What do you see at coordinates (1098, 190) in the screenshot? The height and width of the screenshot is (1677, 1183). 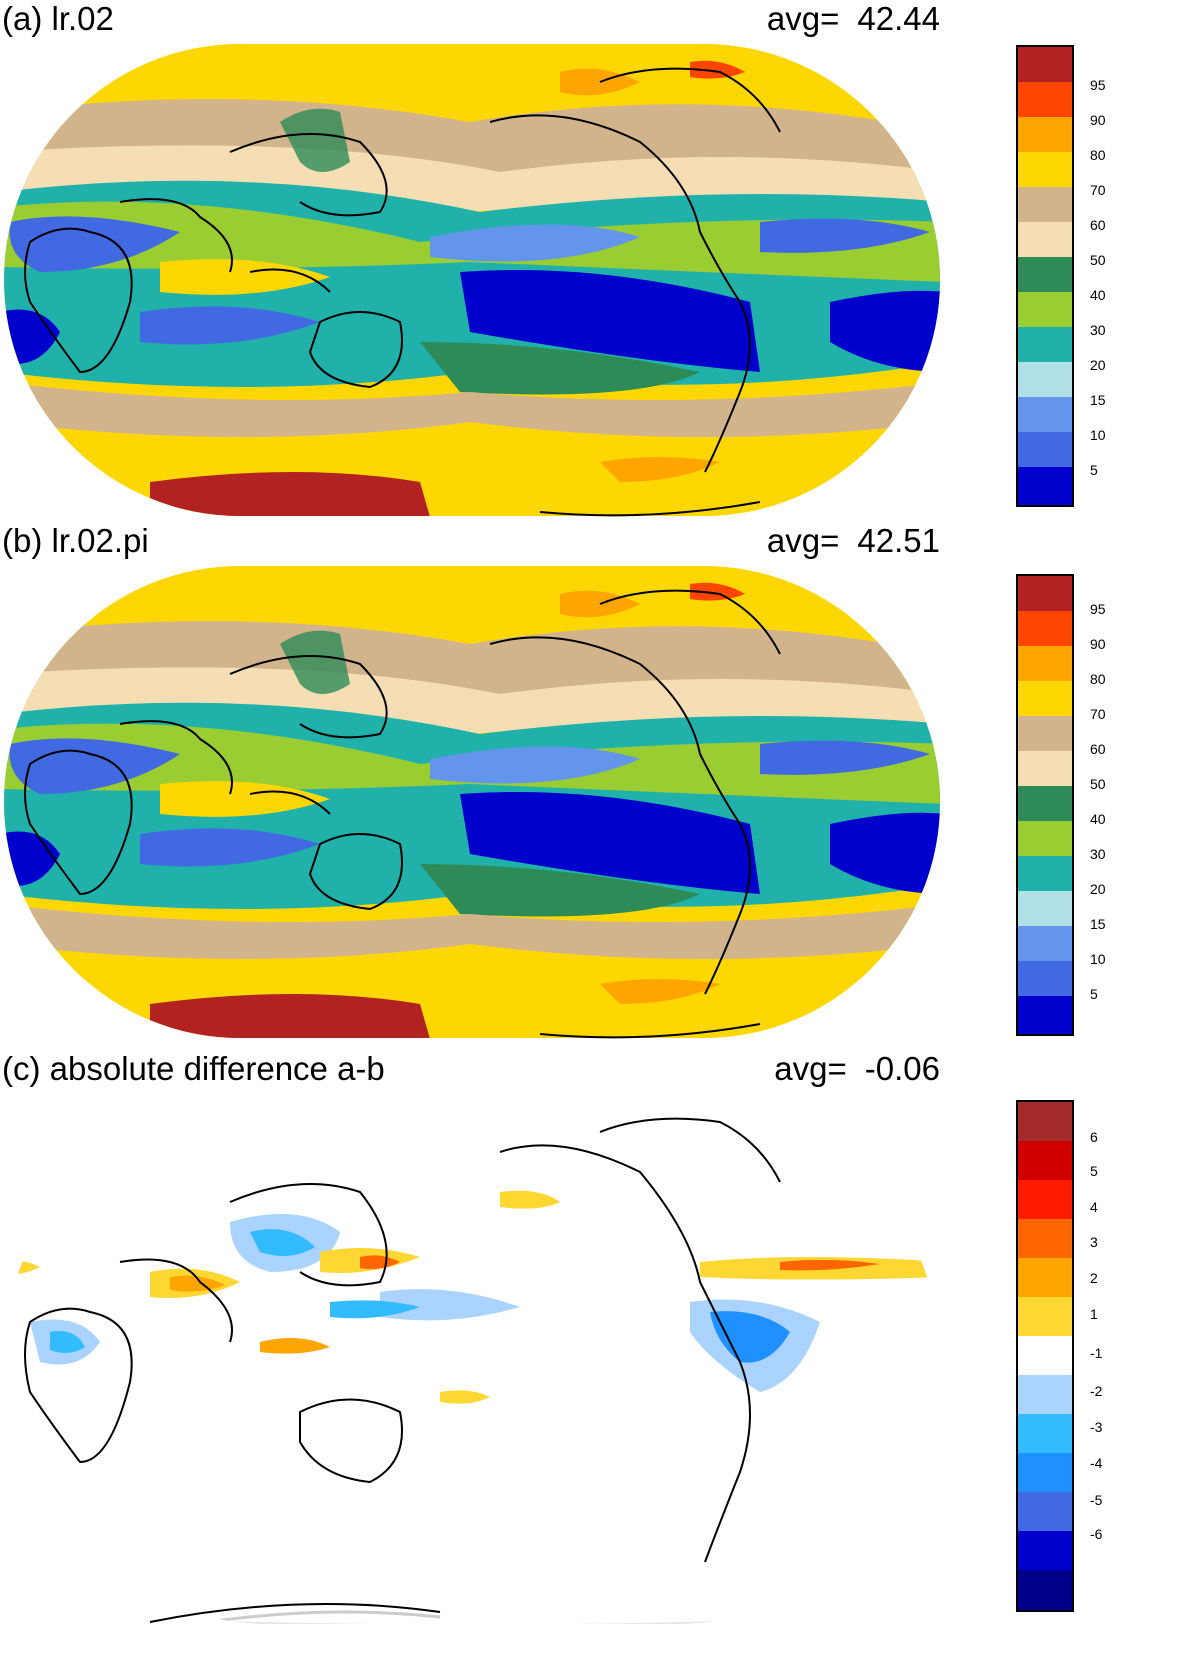 I see `panel-a-colorbar-label: 70` at bounding box center [1098, 190].